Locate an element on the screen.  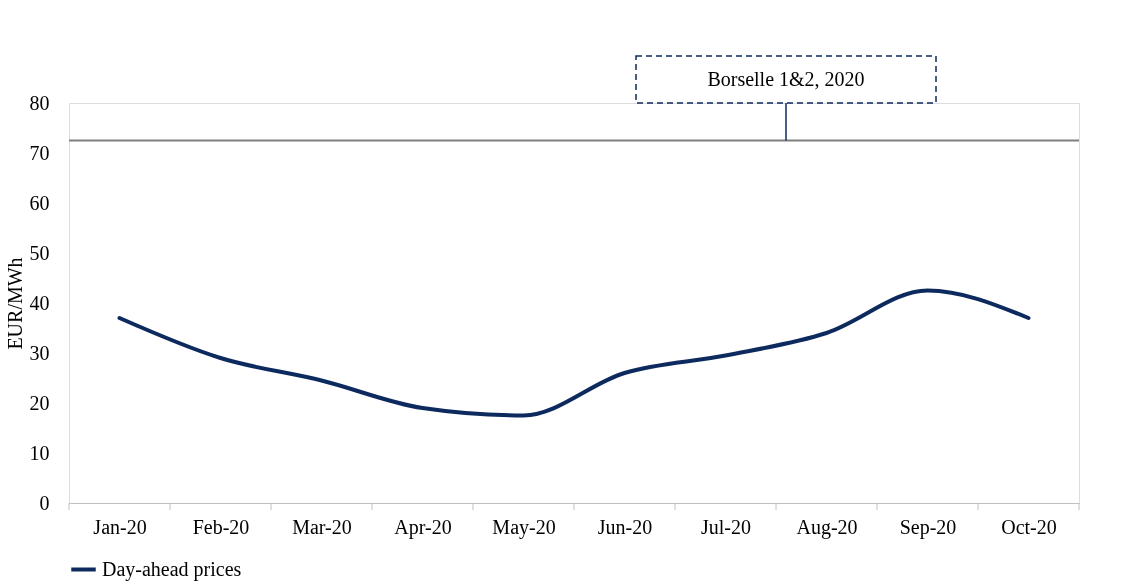
x-tick-label: Jul-20 is located at coordinates (726, 526).